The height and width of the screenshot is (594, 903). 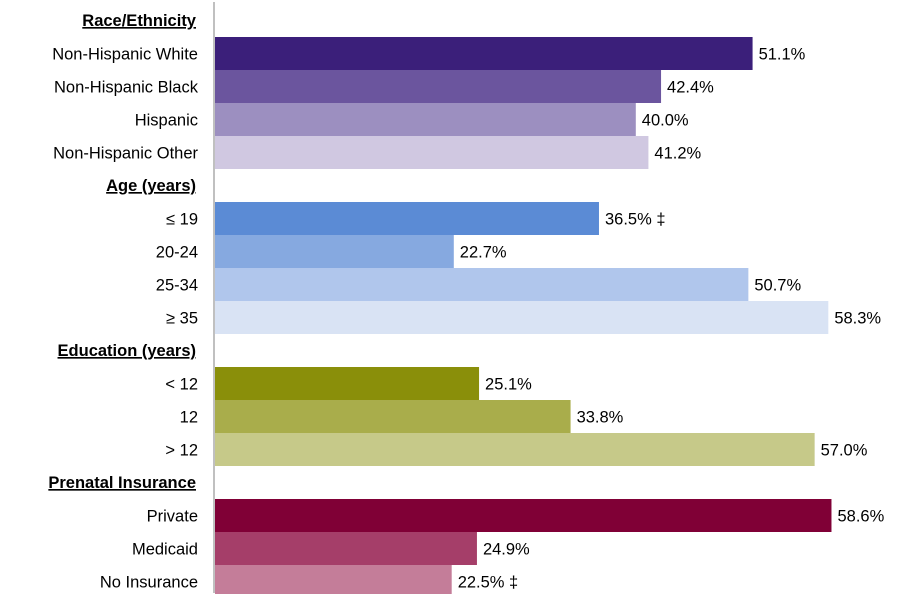 I want to click on data-label: 22.7%, so click(x=483, y=253).